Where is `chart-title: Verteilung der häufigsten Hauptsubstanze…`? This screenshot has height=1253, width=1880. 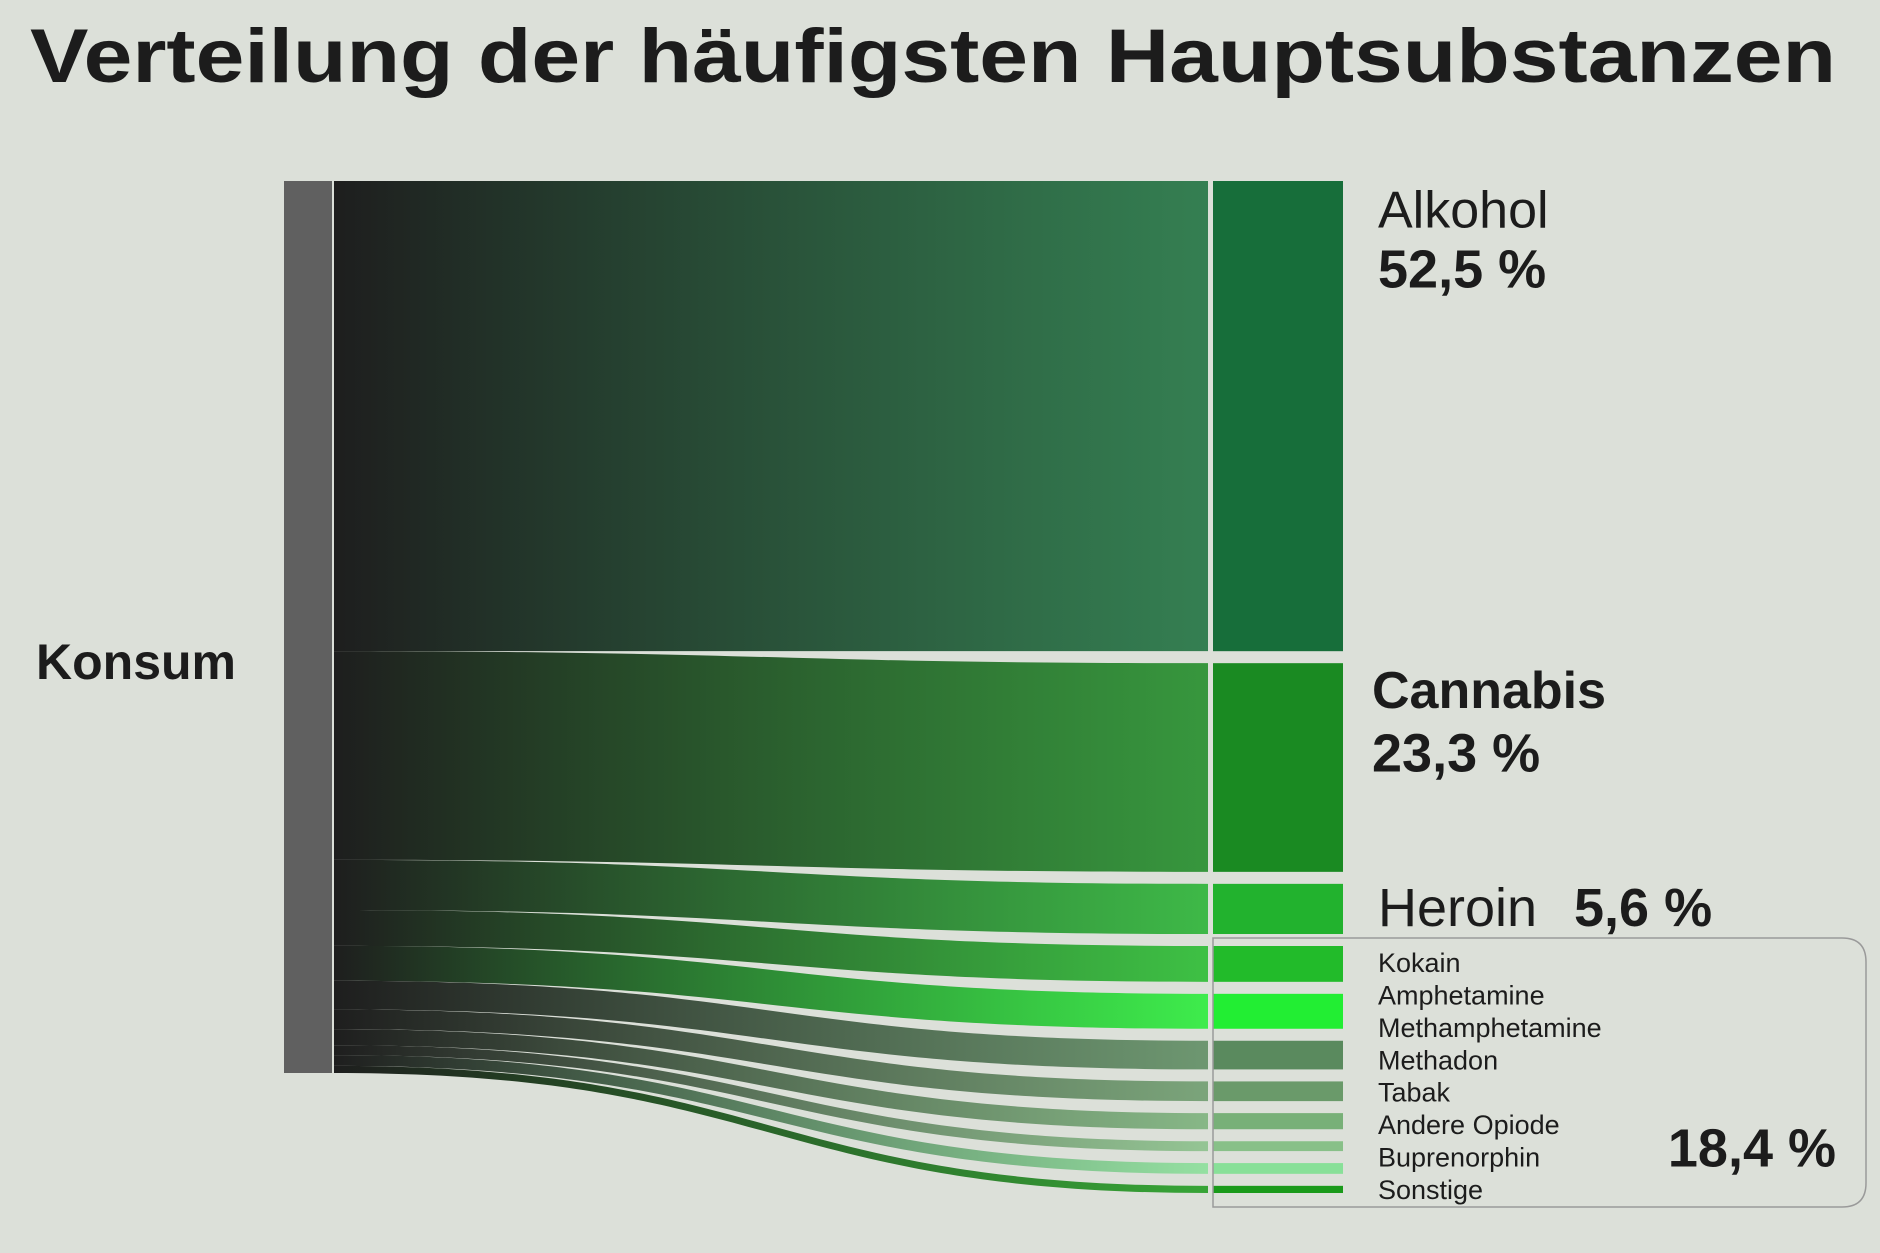 chart-title: Verteilung der häufigsten Hauptsubstanze… is located at coordinates (933, 56).